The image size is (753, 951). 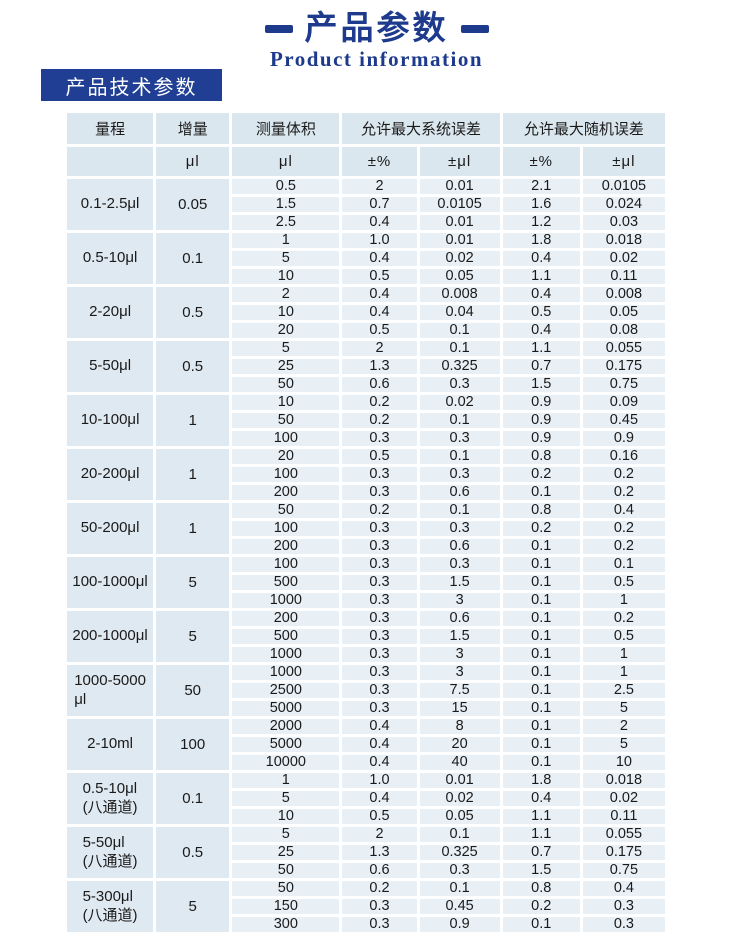 What do you see at coordinates (623, 582) in the screenshot?
I see `rand-ul-cell: 0.5` at bounding box center [623, 582].